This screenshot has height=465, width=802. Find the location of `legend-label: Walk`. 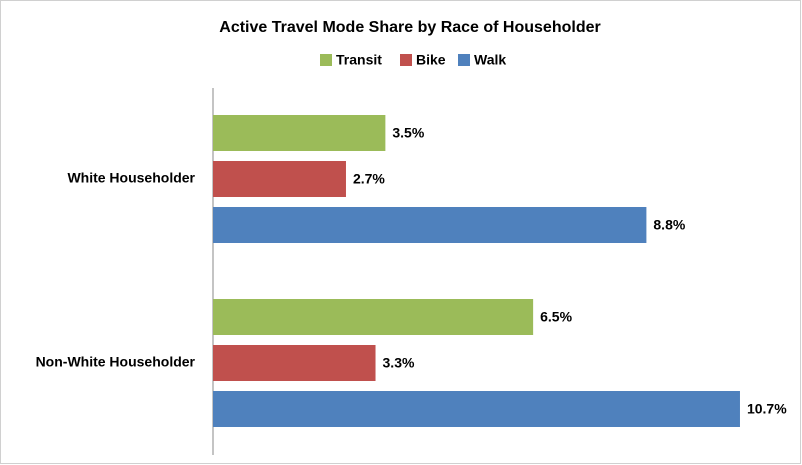

legend-label: Walk is located at coordinates (490, 60).